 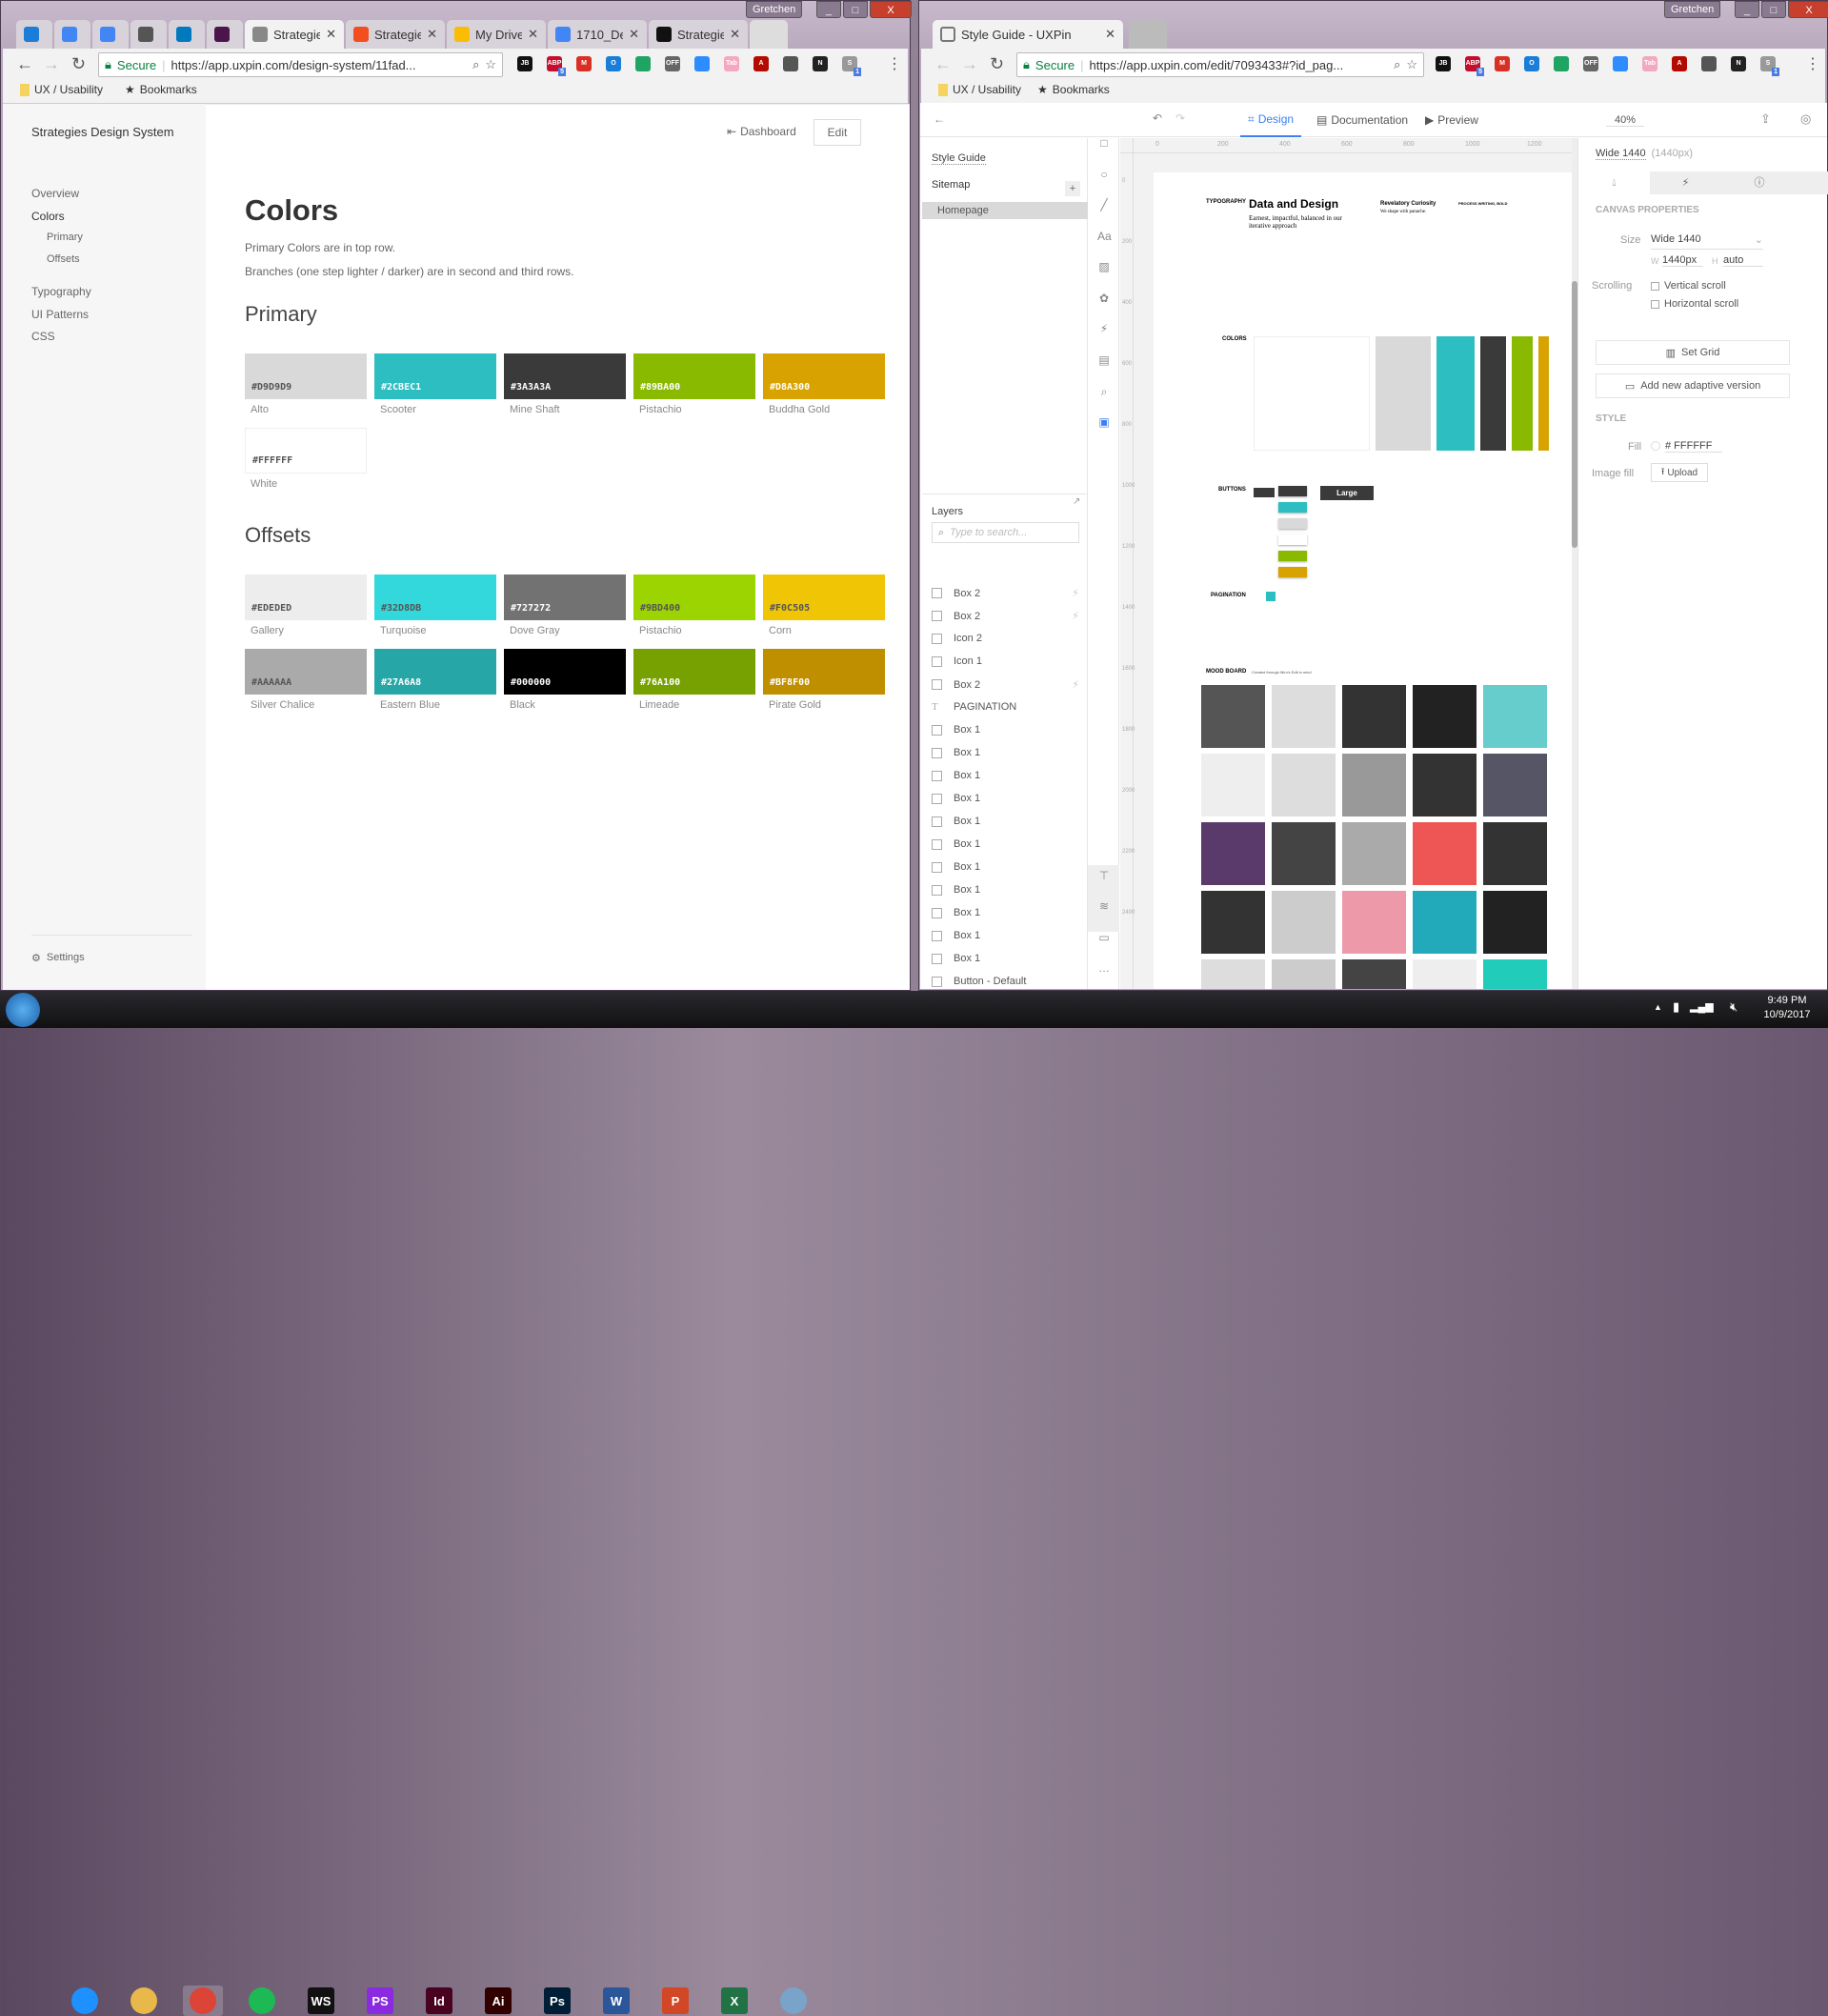 What do you see at coordinates (675, 2001) in the screenshot?
I see `powerpoint-icon: P` at bounding box center [675, 2001].